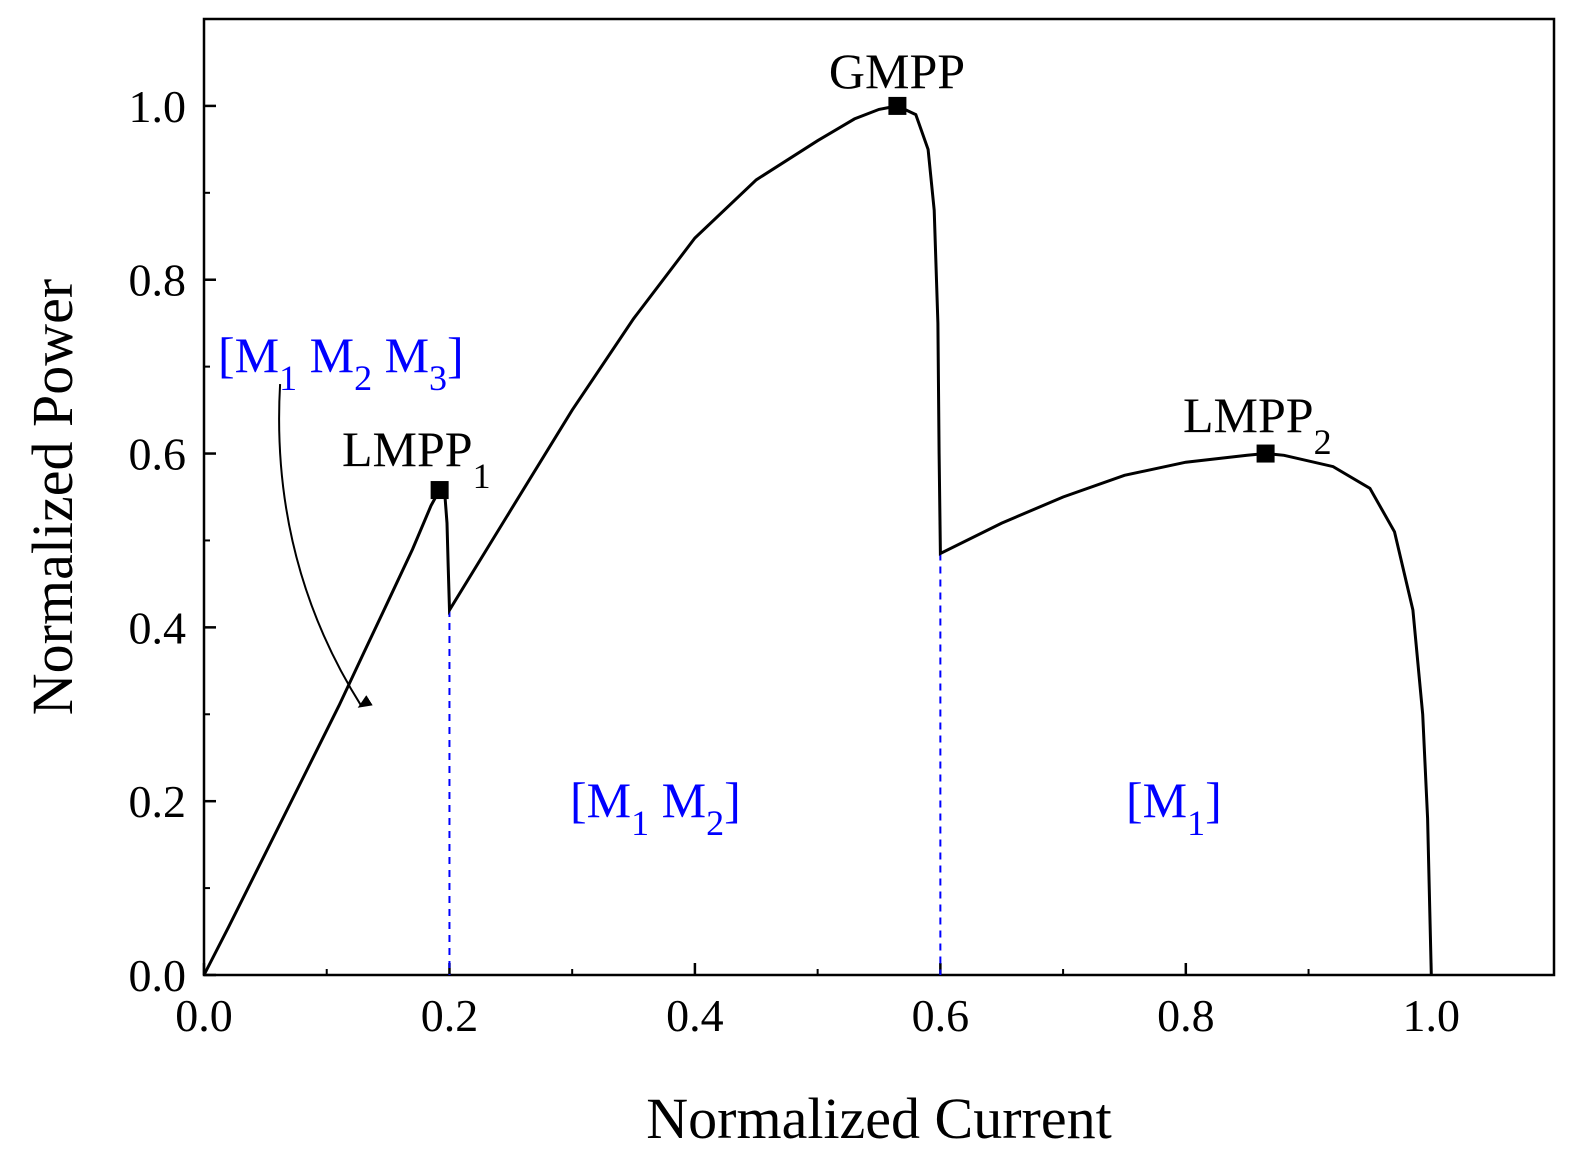 The width and height of the screenshot is (1574, 1161). What do you see at coordinates (325, 355) in the screenshot?
I see `r1-m2: M` at bounding box center [325, 355].